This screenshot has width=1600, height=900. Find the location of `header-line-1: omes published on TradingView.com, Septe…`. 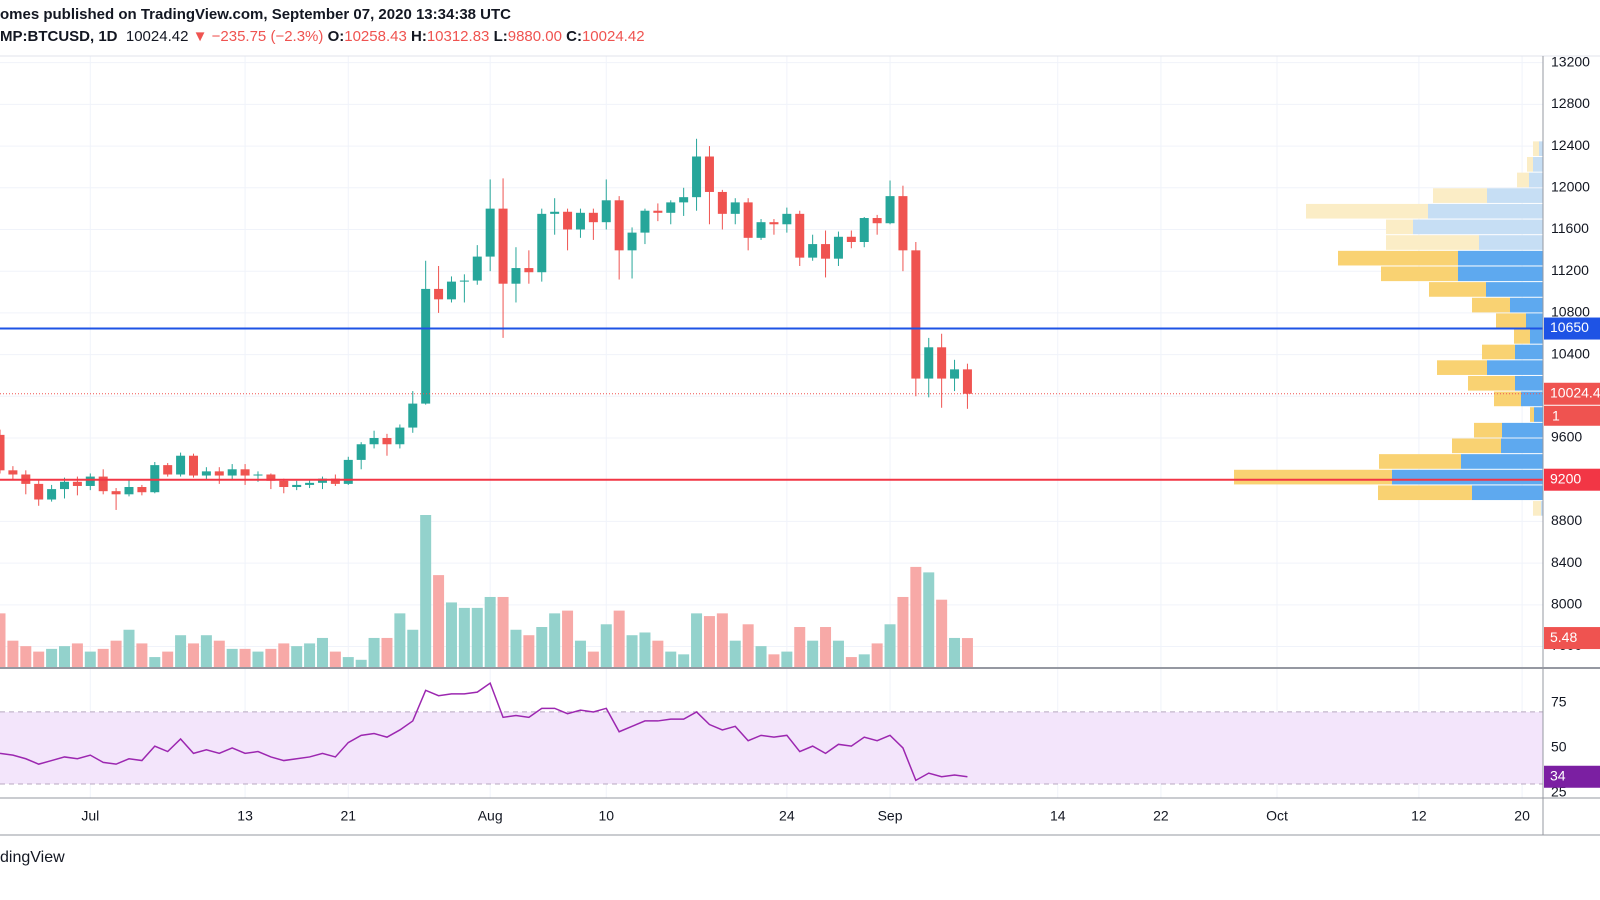

header-line-1: omes published on TradingView.com, Septe… is located at coordinates (255, 14).